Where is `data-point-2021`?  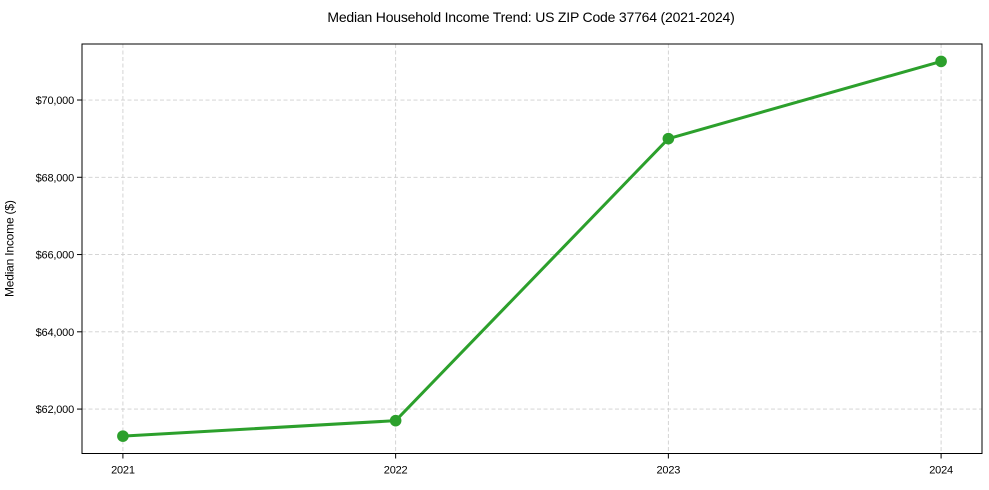 data-point-2021 is located at coordinates (123, 436).